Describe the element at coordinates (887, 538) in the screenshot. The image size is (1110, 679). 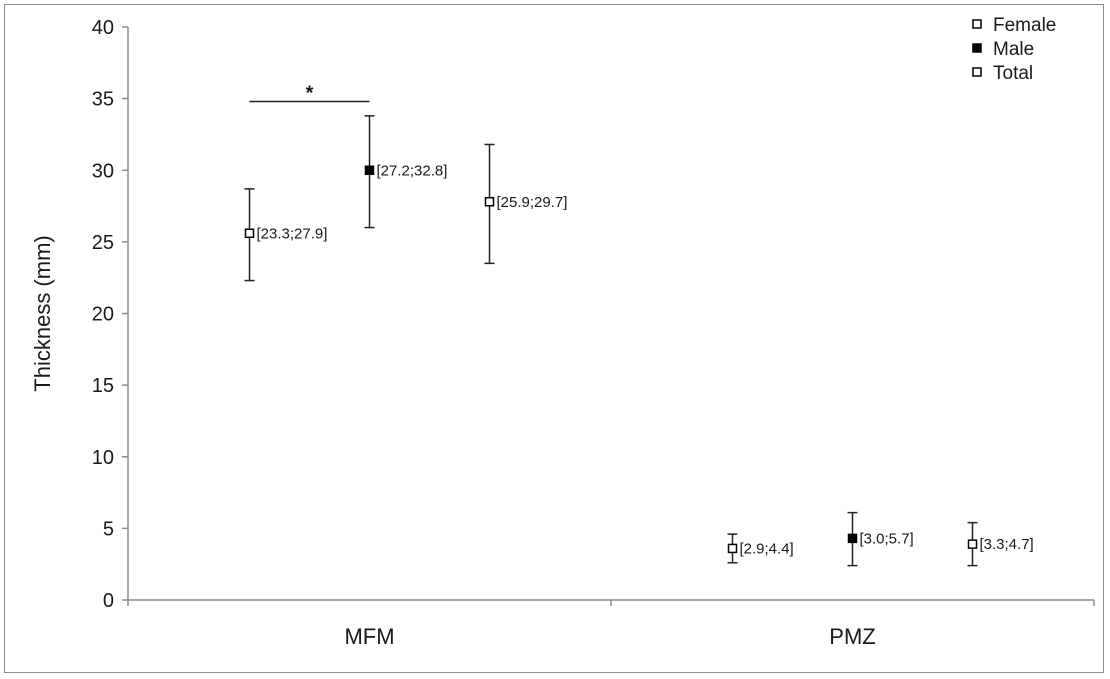
I see `data-label: [3.0;5.7]` at that location.